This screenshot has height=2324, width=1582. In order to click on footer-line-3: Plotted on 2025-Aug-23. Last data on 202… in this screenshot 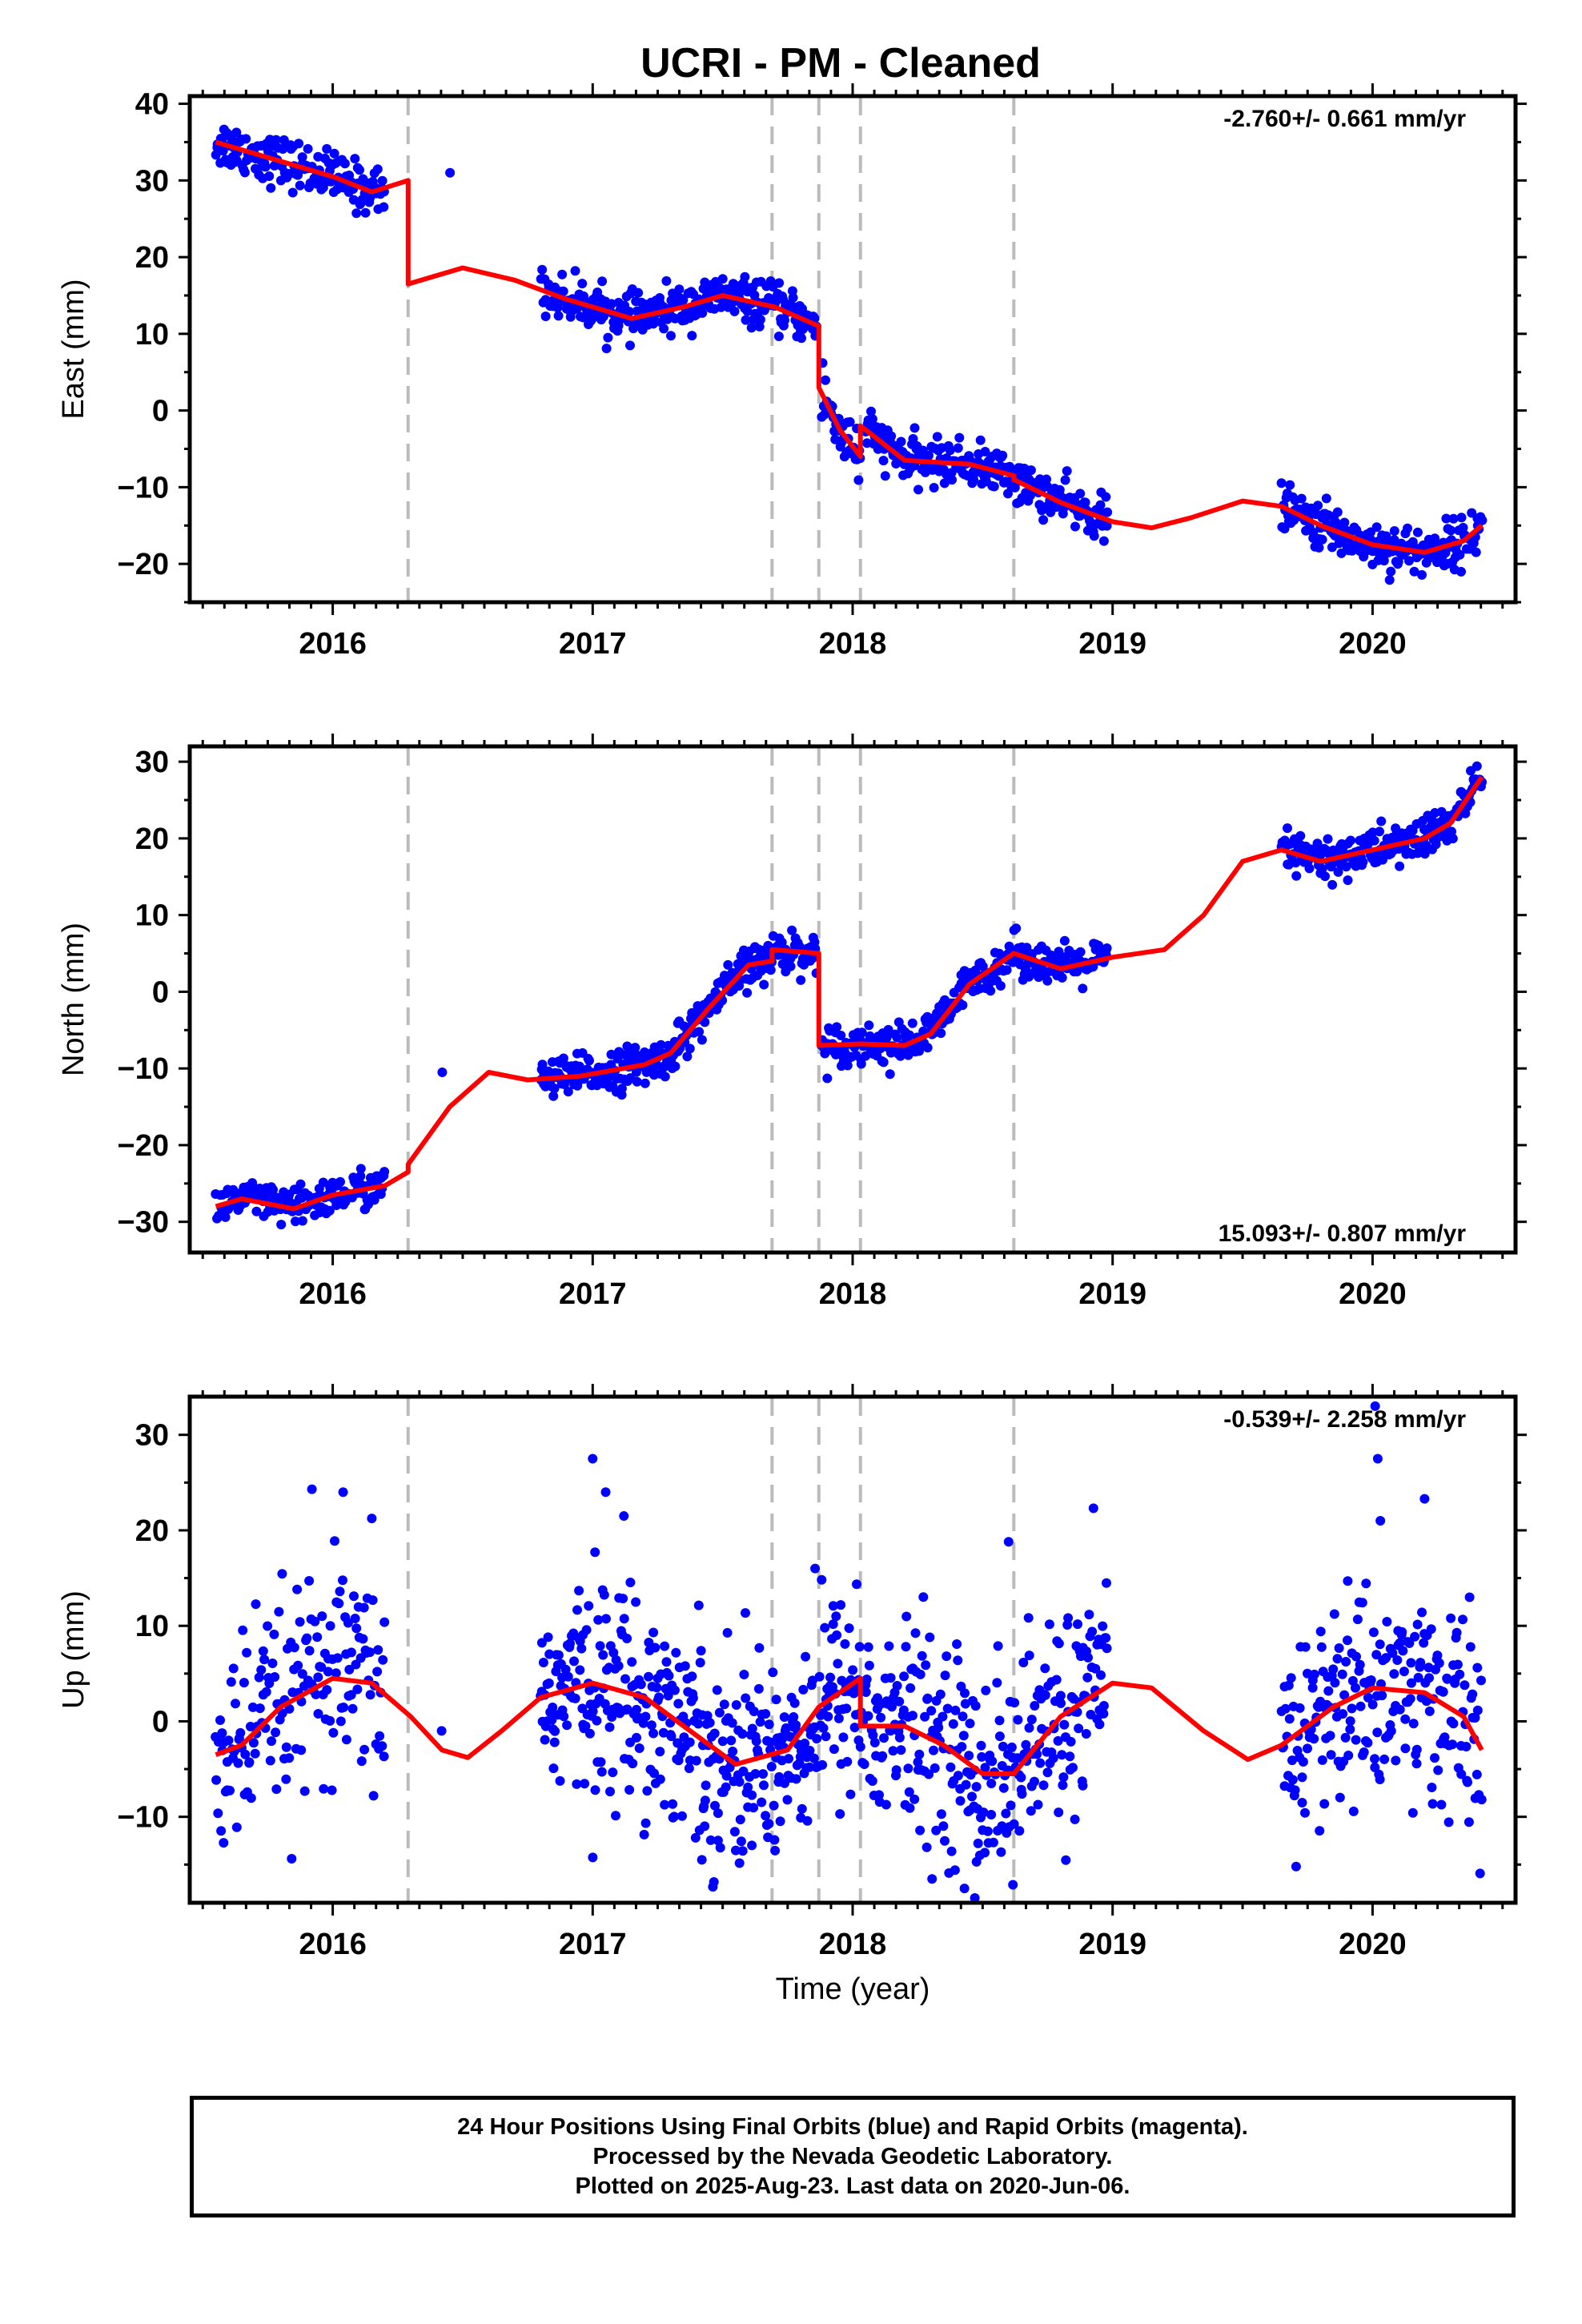, I will do `click(852, 2186)`.